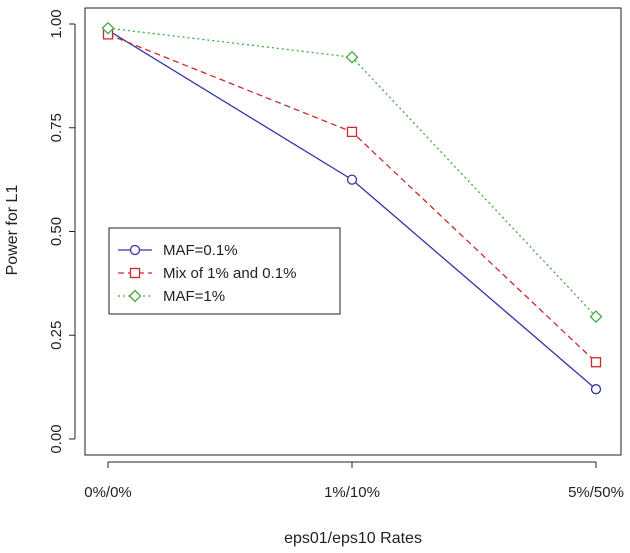 The width and height of the screenshot is (630, 553). What do you see at coordinates (56, 127) in the screenshot?
I see `y-tick-label: 0.75` at bounding box center [56, 127].